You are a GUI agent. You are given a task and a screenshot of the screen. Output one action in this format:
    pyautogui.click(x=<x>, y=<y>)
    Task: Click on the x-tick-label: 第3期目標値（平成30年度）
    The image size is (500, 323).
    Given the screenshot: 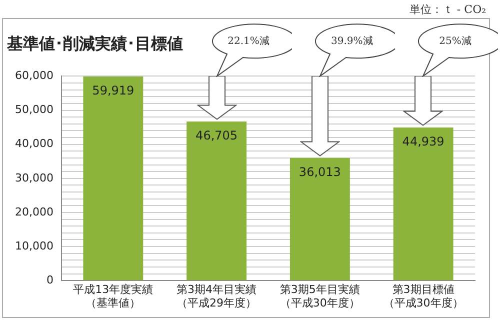 What is the action you would take?
    pyautogui.click(x=423, y=296)
    